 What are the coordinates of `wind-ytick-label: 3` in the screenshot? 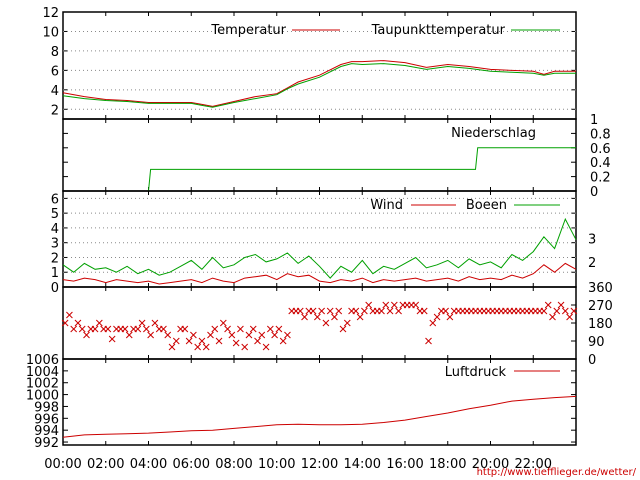 It's located at (55, 244).